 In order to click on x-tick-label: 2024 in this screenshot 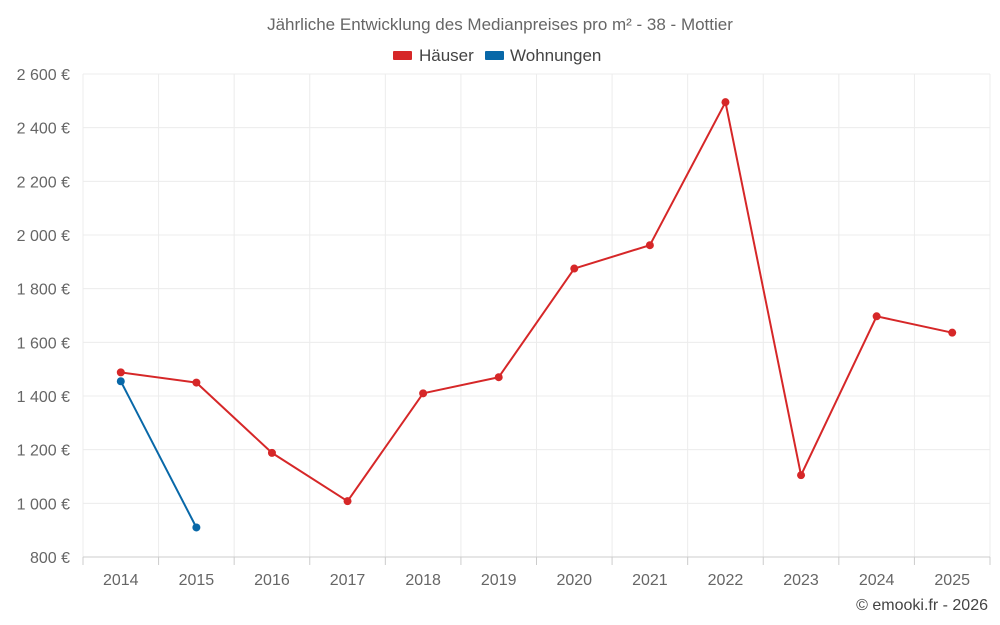, I will do `click(877, 580)`.